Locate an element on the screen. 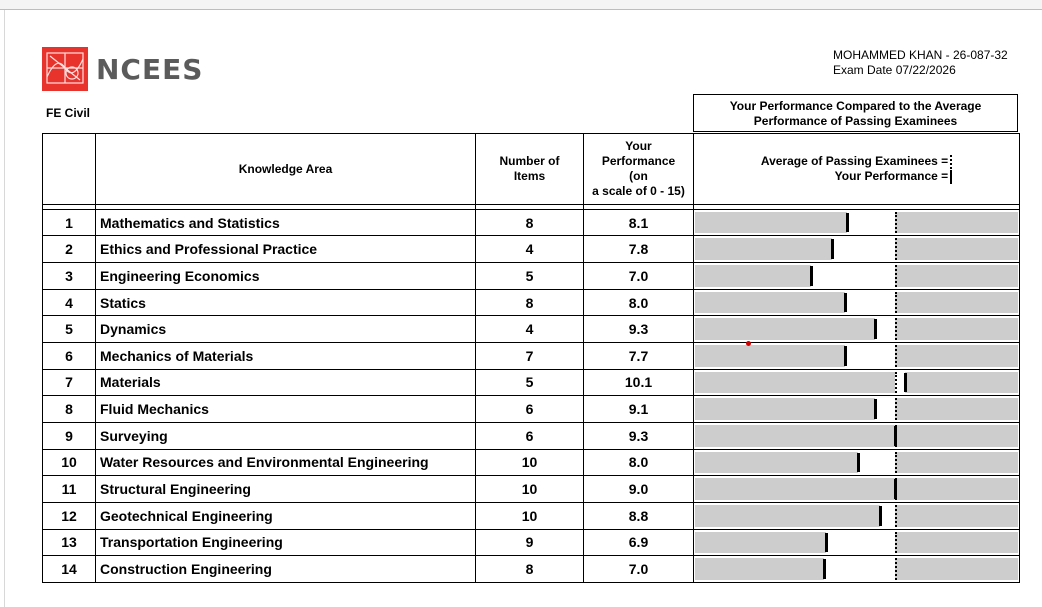 The height and width of the screenshot is (607, 1042). knowledge-area: Surveying is located at coordinates (285, 435).